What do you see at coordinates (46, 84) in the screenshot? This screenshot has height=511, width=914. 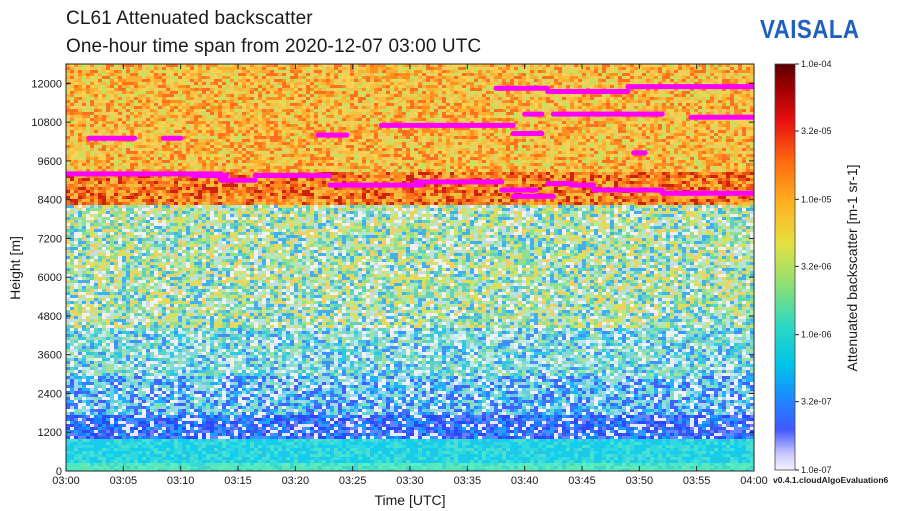 I see `y-tick-label: 12000` at bounding box center [46, 84].